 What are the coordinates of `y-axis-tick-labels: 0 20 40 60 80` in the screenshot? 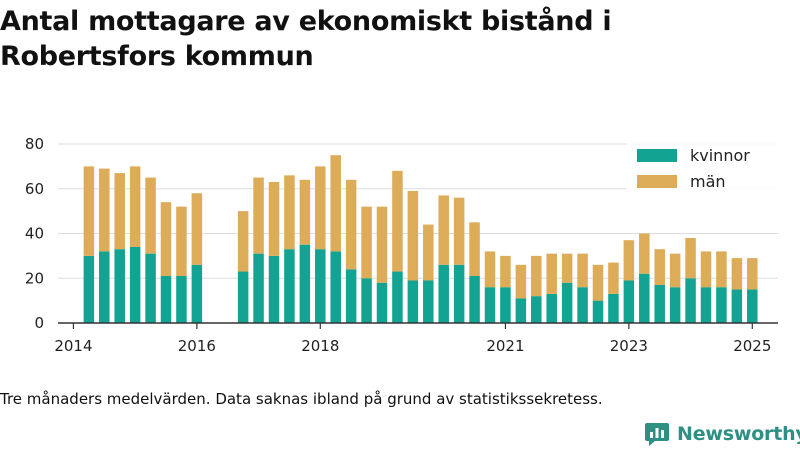 It's located at (34, 233).